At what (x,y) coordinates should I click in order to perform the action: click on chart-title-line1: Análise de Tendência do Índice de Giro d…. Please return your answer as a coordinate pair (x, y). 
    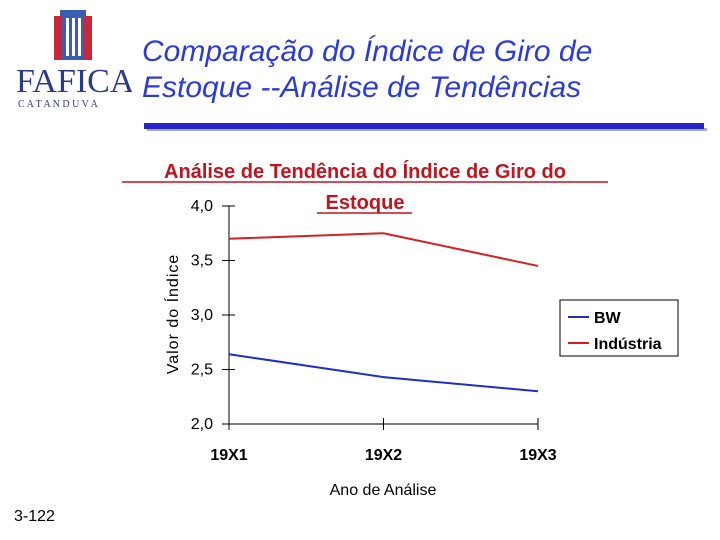
    Looking at the image, I should click on (365, 171).